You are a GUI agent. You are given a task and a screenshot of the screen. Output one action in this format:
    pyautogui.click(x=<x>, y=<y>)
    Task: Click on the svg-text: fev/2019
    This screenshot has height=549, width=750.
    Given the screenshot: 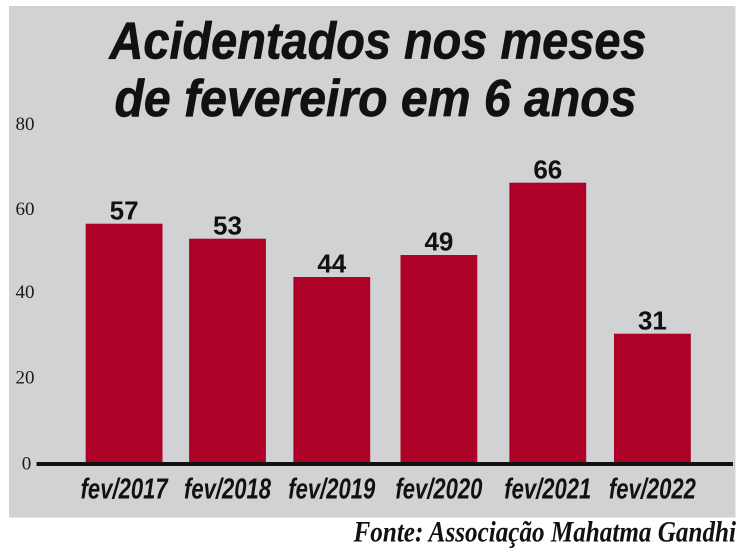 What is the action you would take?
    pyautogui.click(x=331, y=490)
    